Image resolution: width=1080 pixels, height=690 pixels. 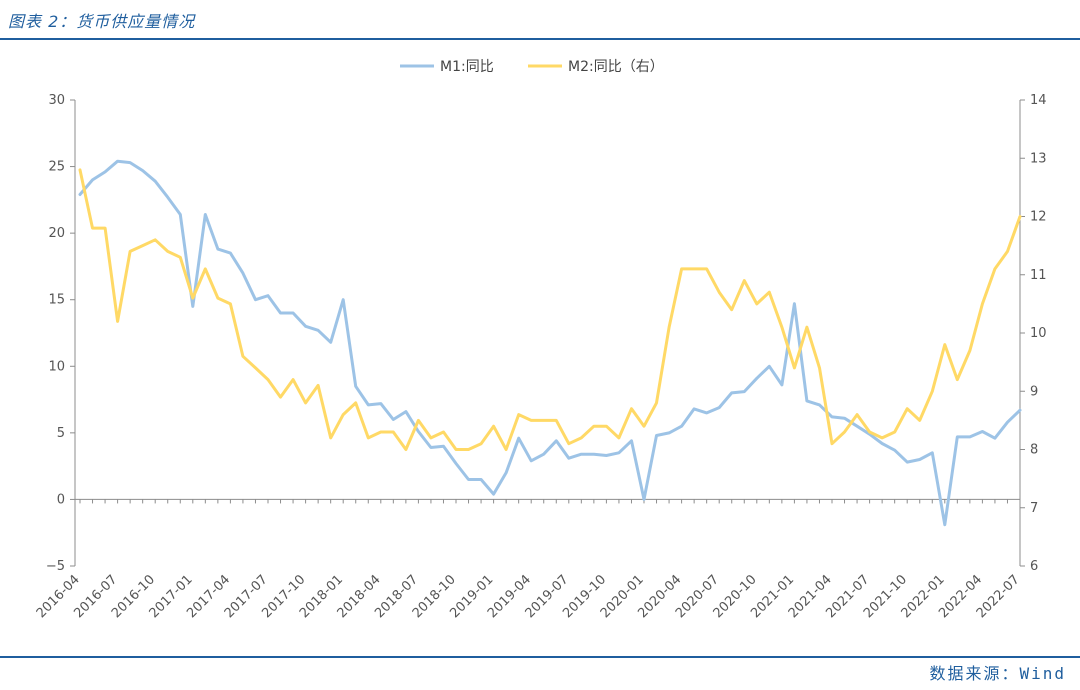 I want to click on y-right-tick-label: 14, so click(x=1038, y=100).